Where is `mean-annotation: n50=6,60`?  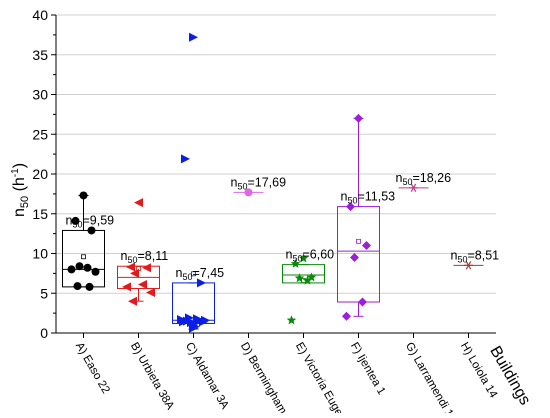 mean-annotation: n50=6,60 is located at coordinates (310, 256).